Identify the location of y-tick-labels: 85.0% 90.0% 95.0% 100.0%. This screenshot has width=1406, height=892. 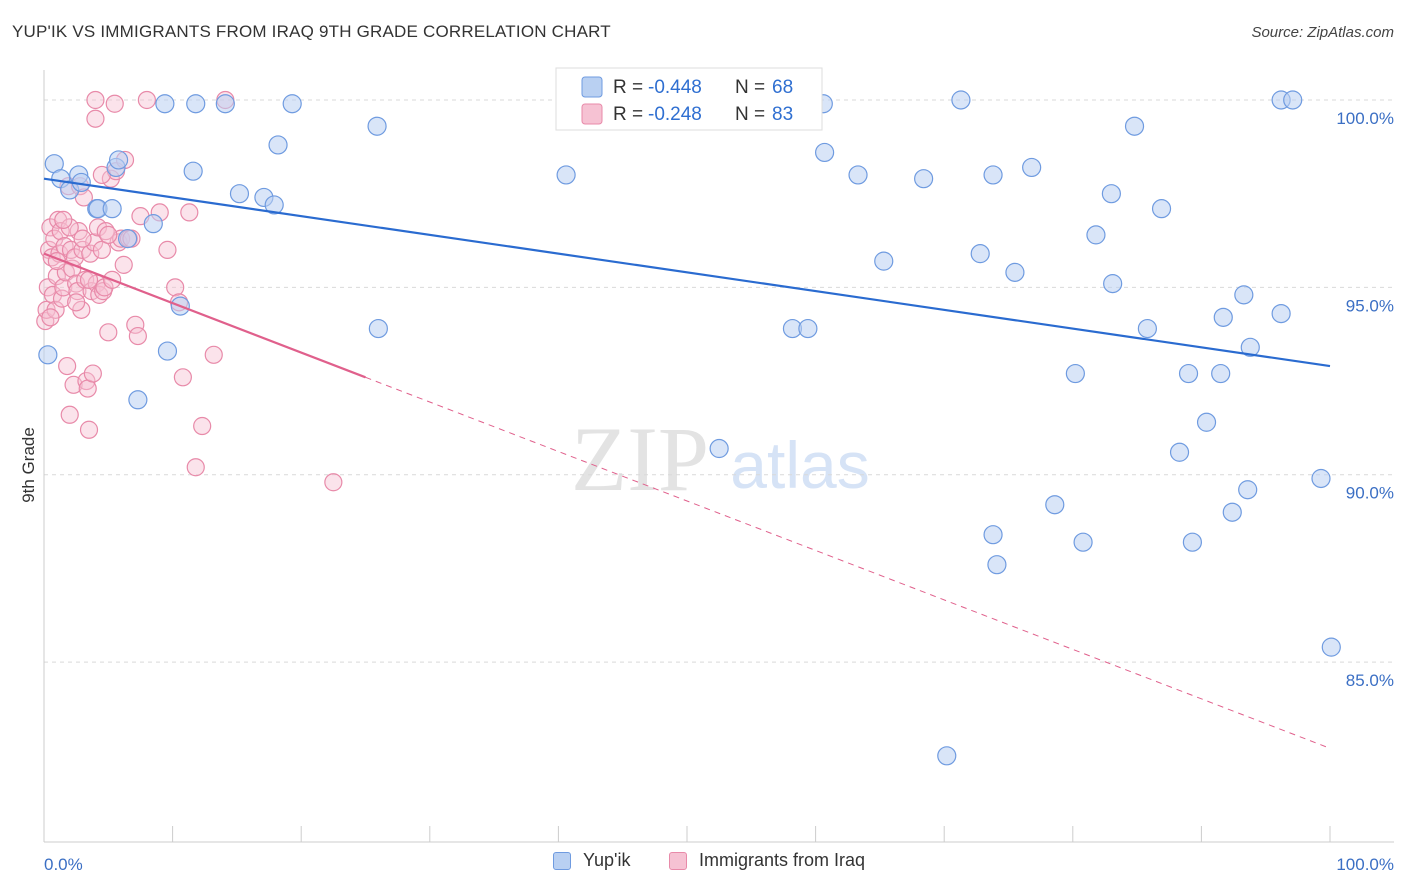
(1365, 399).